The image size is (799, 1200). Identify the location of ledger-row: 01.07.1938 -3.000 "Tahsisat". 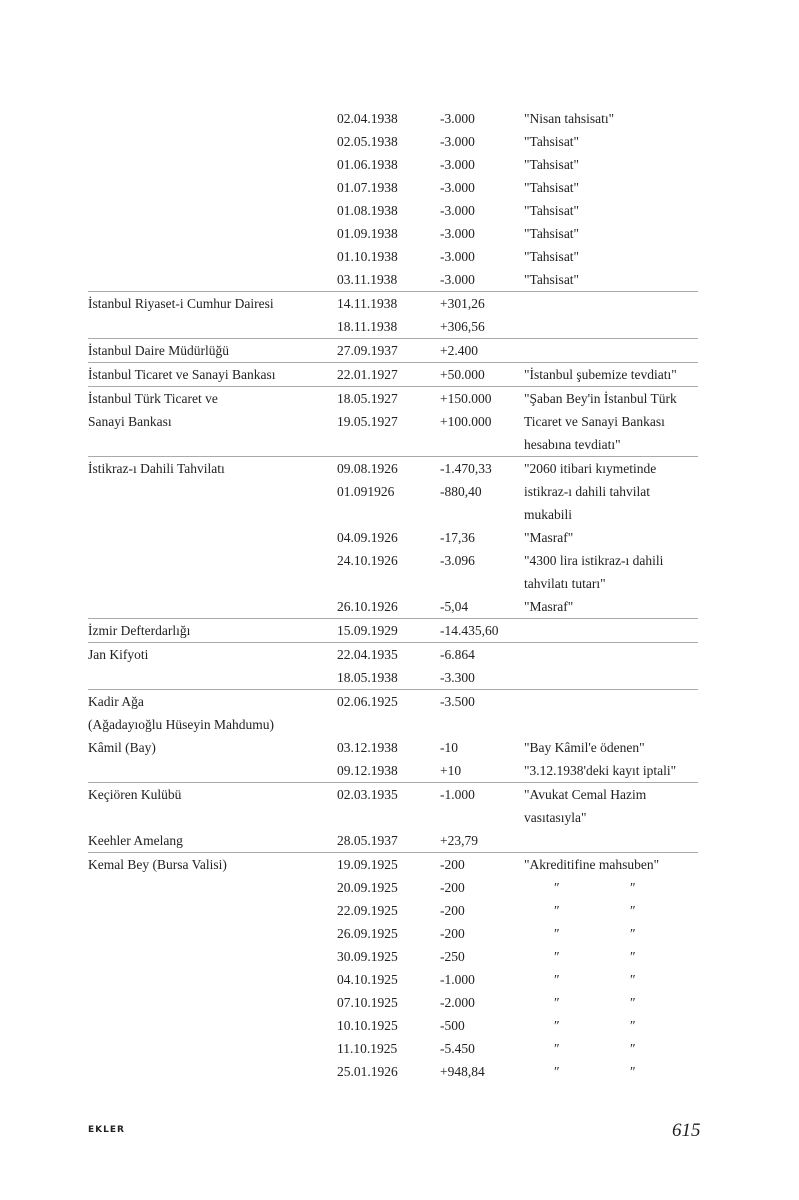
(393, 187).